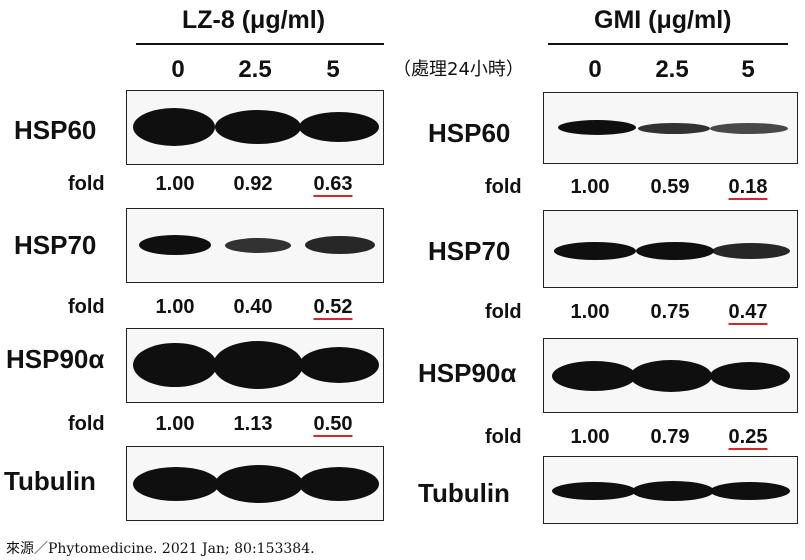  Describe the element at coordinates (503, 437) in the screenshot. I see `gmi-fold-label-hsp90a: fold` at that location.